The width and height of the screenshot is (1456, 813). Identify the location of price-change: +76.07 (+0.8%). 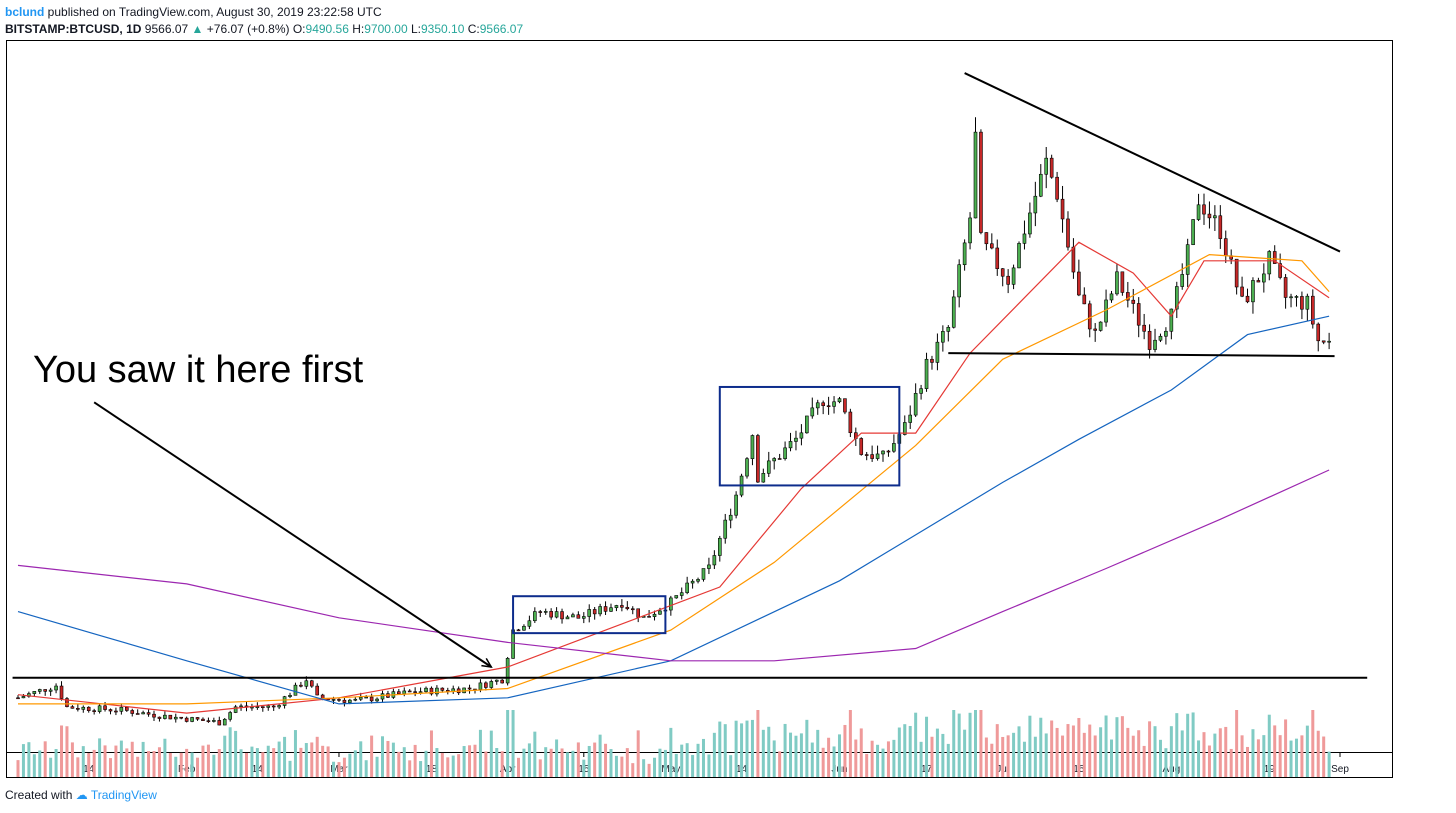
(248, 29).